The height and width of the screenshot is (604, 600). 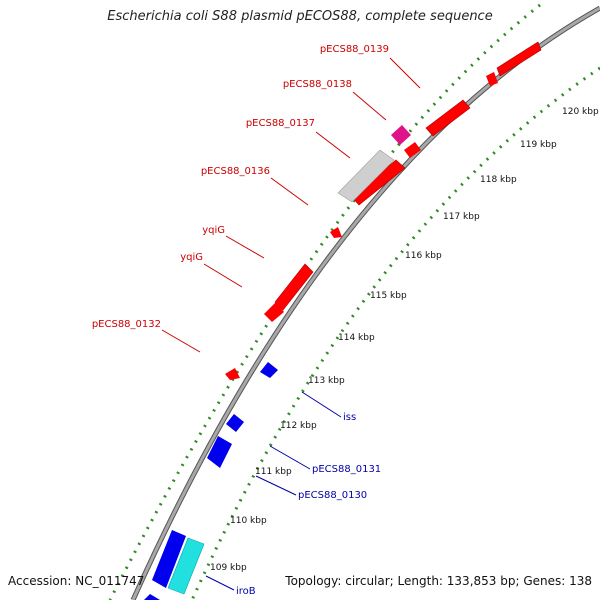 I want to click on gene-arrow-cyan, so click(x=186, y=566).